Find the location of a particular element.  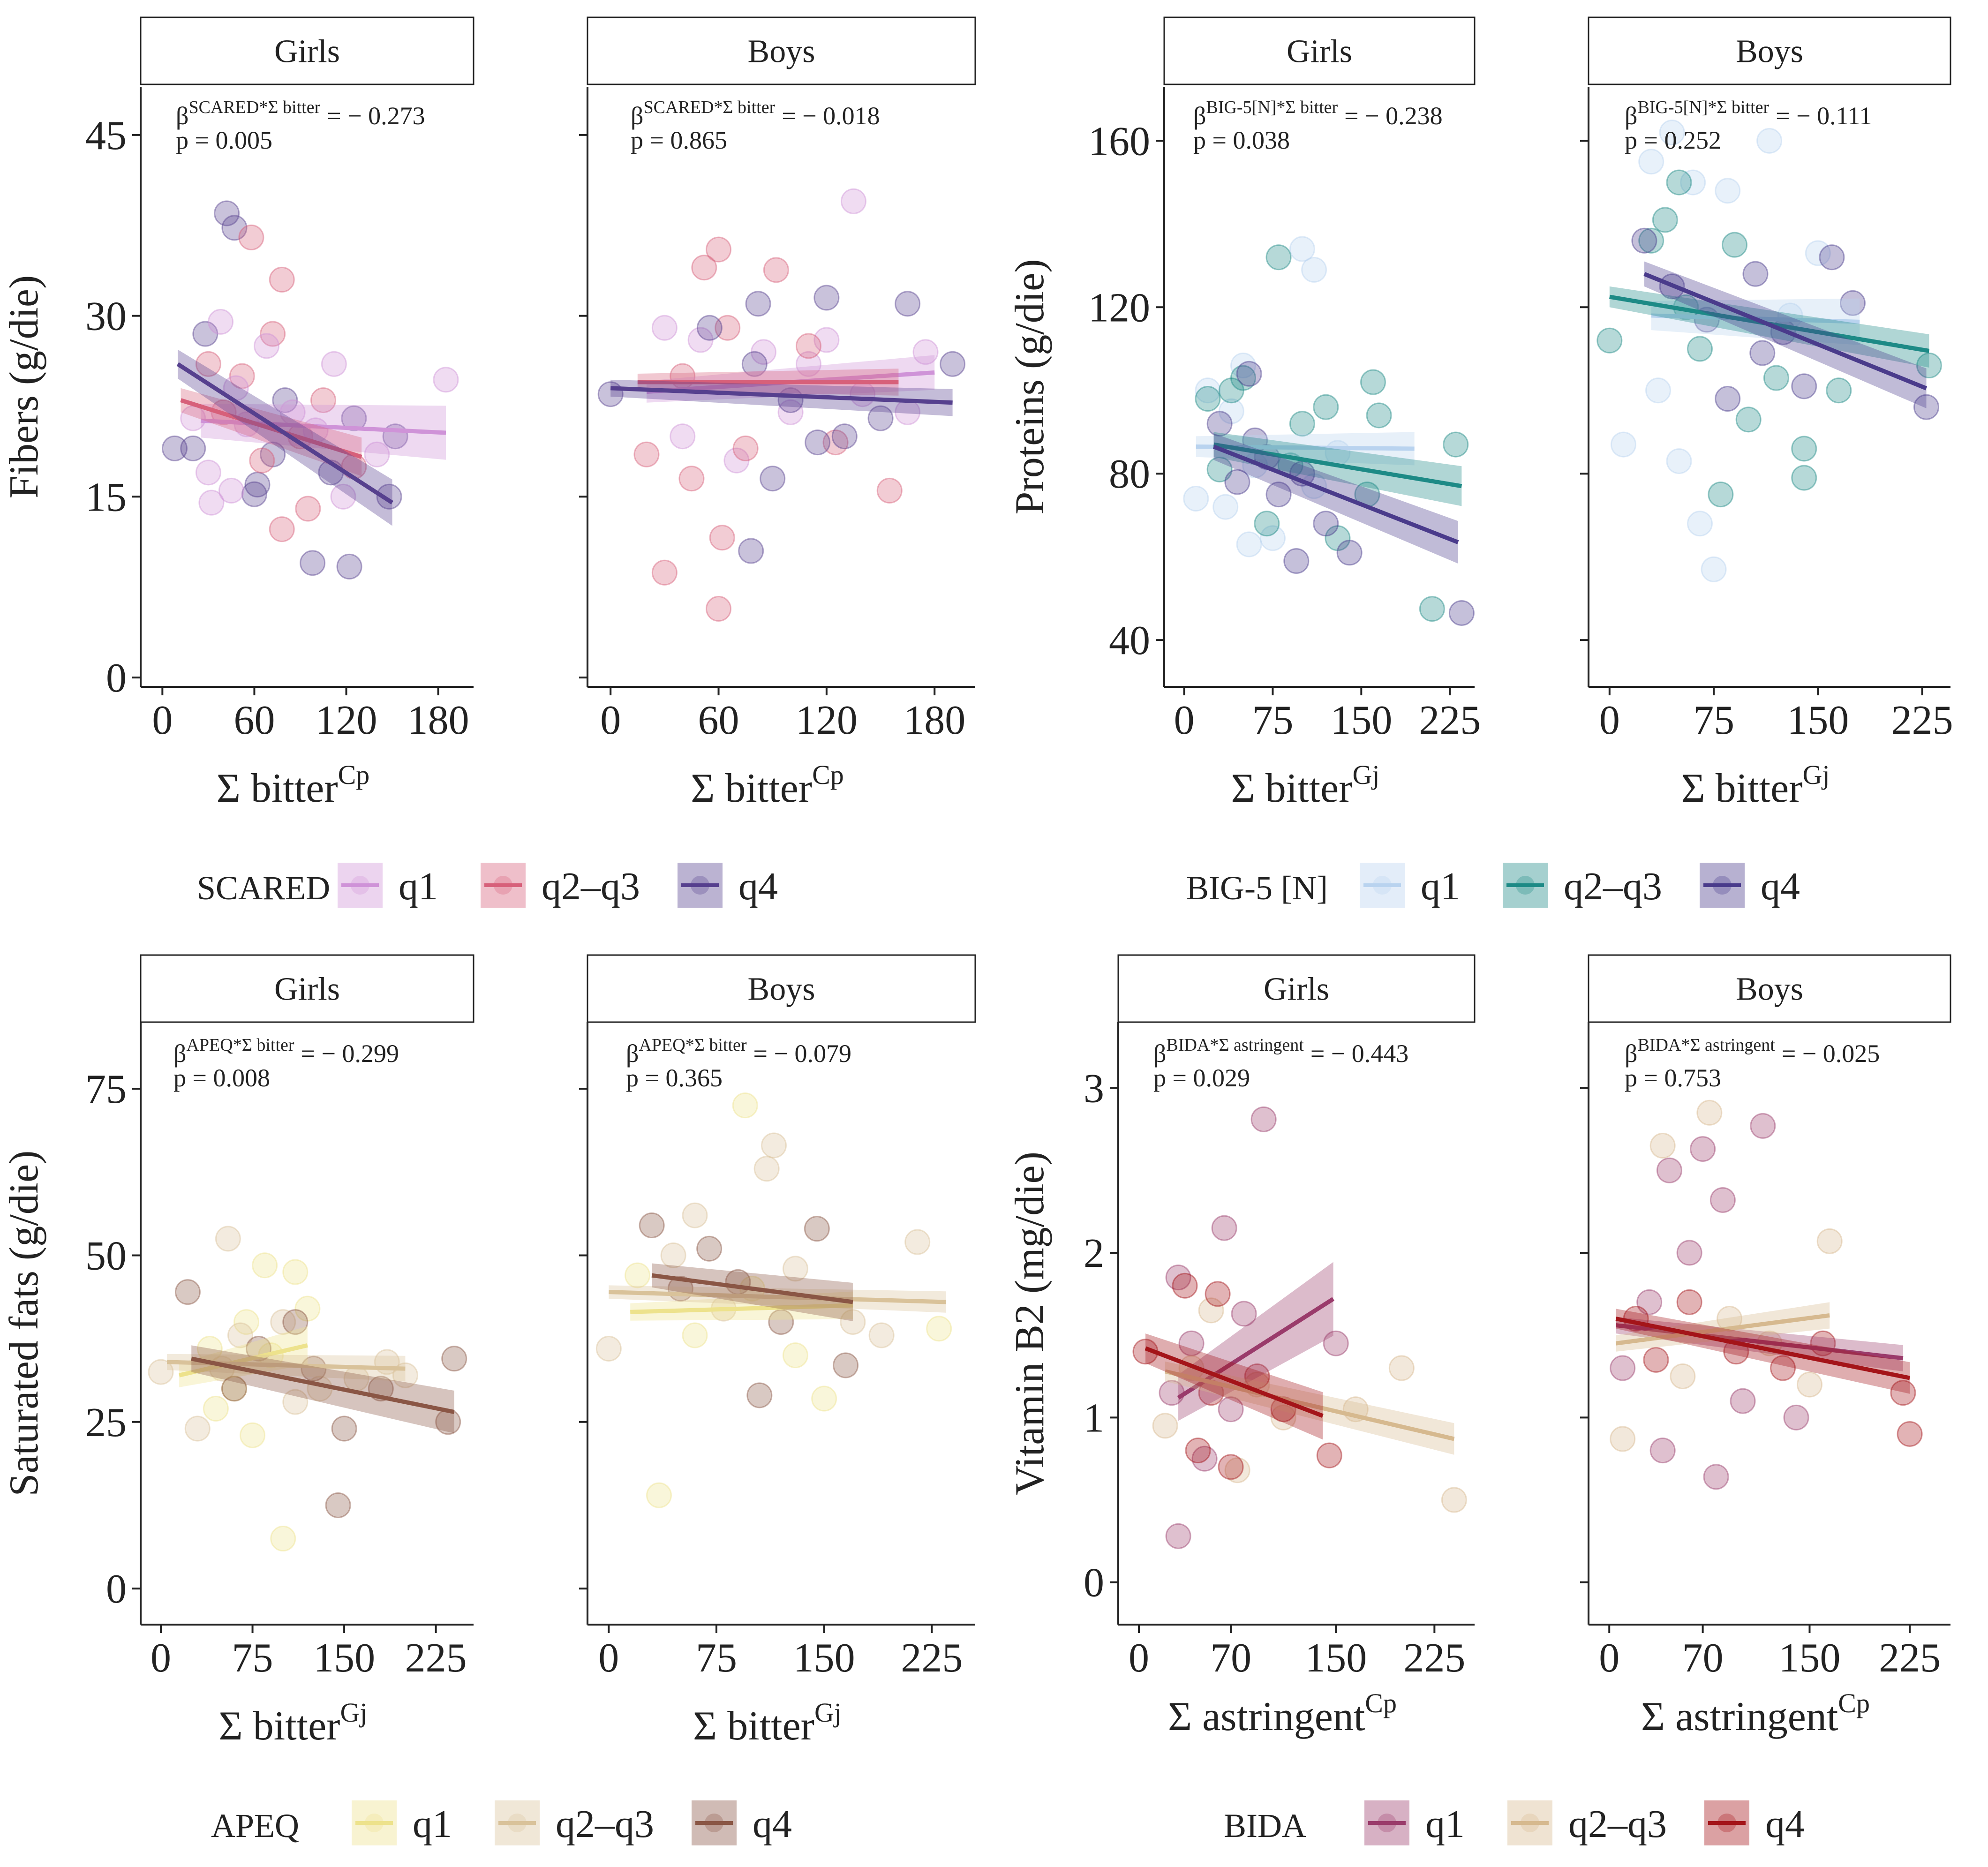

legend-label: q1 is located at coordinates (418, 886).